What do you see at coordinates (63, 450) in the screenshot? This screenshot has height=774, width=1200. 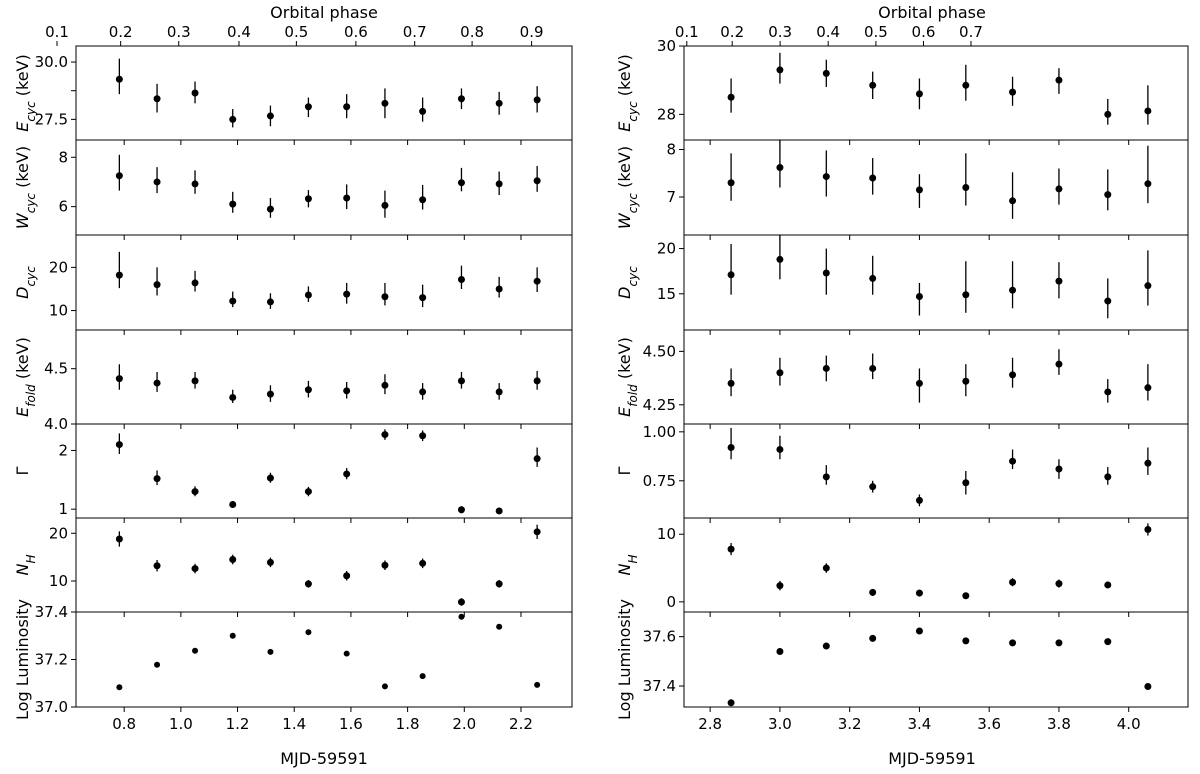 I see `left-ytick-label: 2` at bounding box center [63, 450].